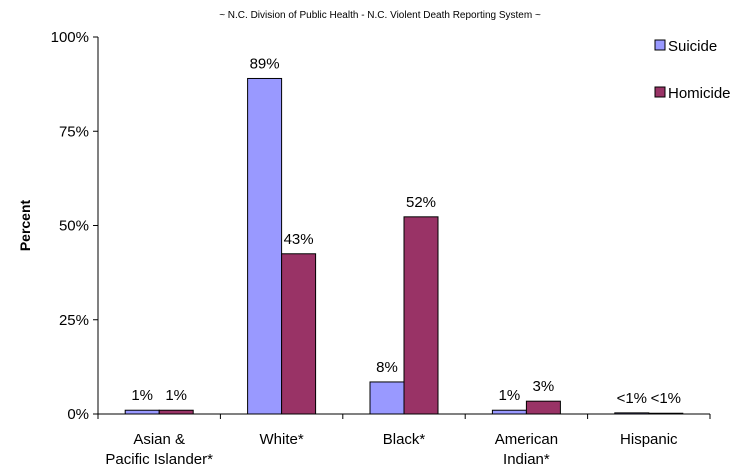 The width and height of the screenshot is (742, 468). I want to click on legend-label-suicide: Suicide, so click(692, 46).